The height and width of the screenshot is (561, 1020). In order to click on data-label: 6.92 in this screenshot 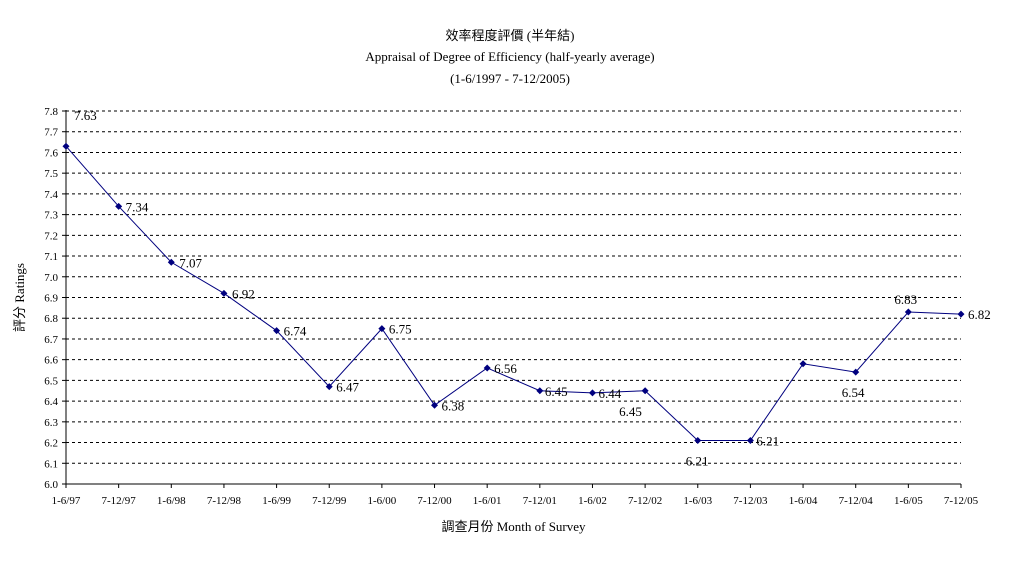, I will do `click(243, 293)`.